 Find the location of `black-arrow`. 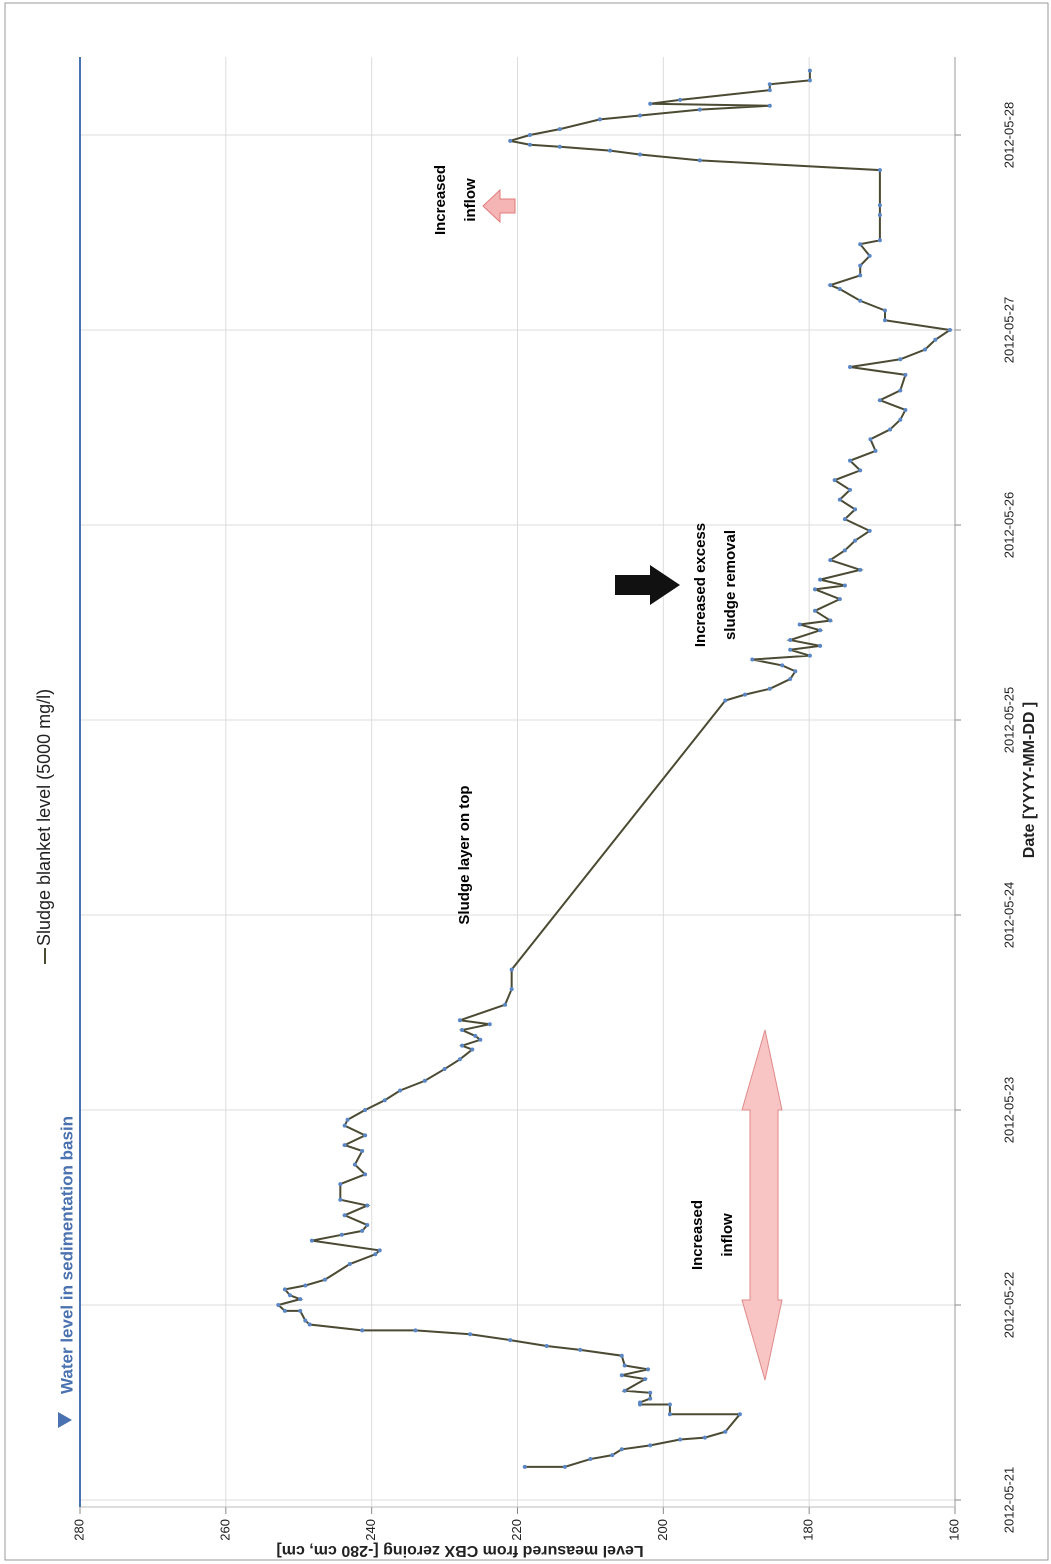

black-arrow is located at coordinates (647, 585).